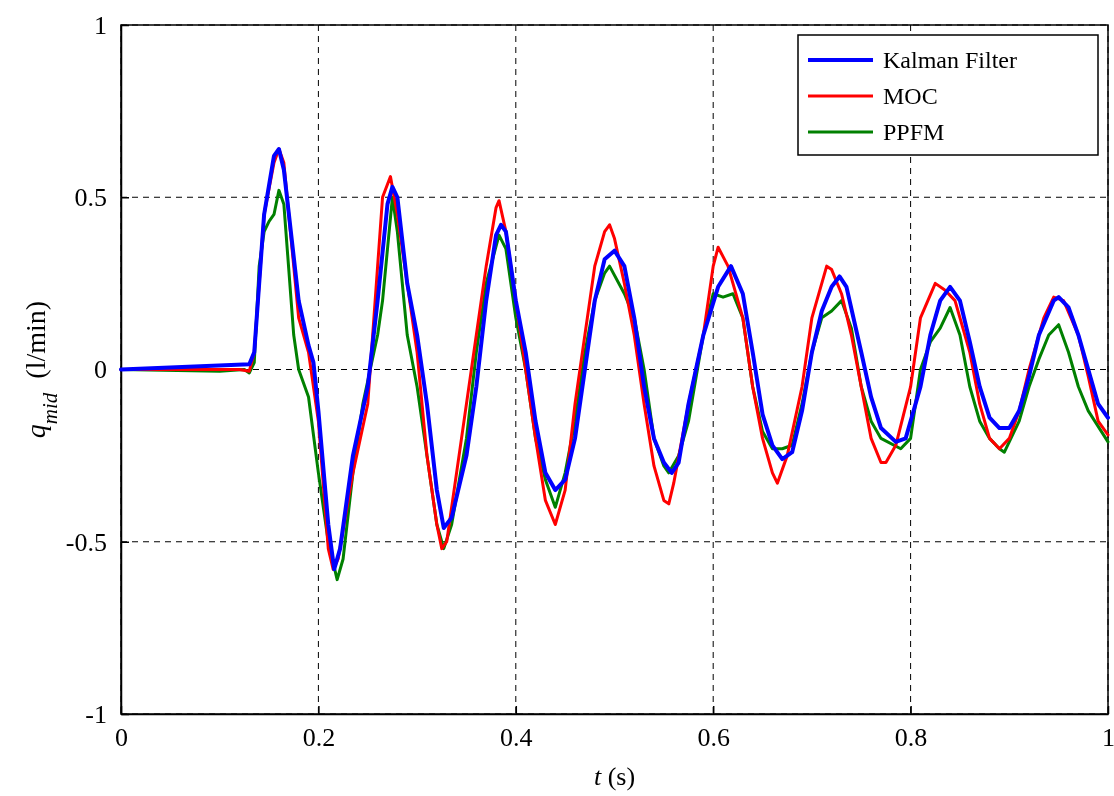 This screenshot has width=1114, height=796. What do you see at coordinates (614, 776) in the screenshot?
I see `x-axis-title: t (s)` at bounding box center [614, 776].